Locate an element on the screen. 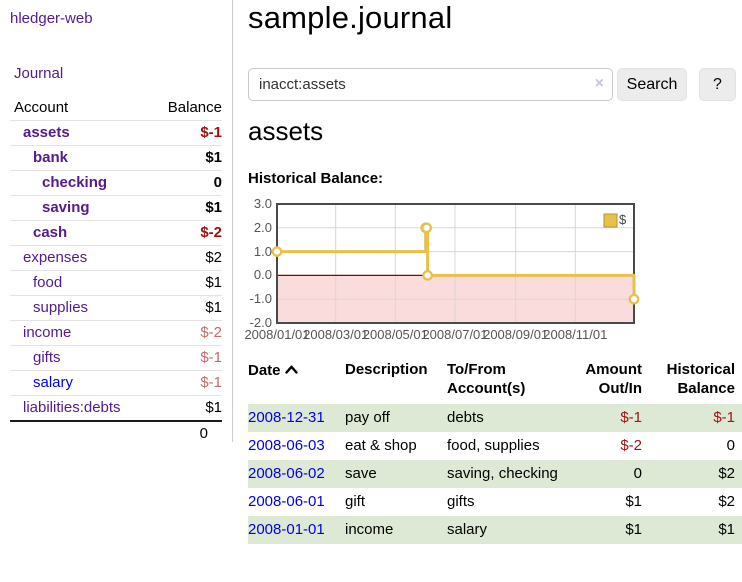  search-form: × Search ? is located at coordinates (495, 84).